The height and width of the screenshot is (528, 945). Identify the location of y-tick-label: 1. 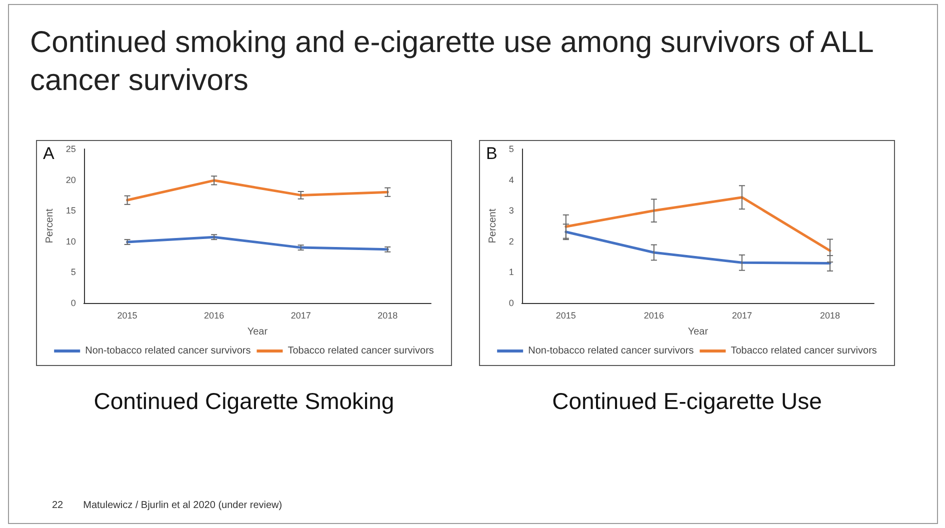
(511, 272).